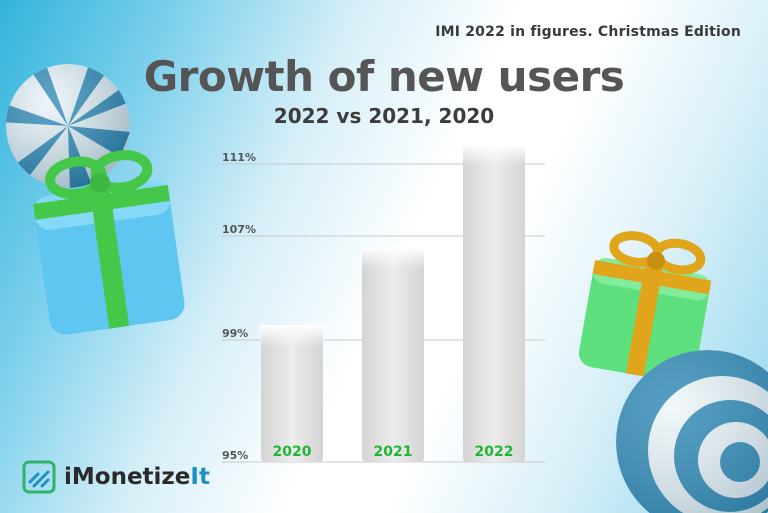  What do you see at coordinates (200, 477) in the screenshot?
I see `brand-name-accent: It` at bounding box center [200, 477].